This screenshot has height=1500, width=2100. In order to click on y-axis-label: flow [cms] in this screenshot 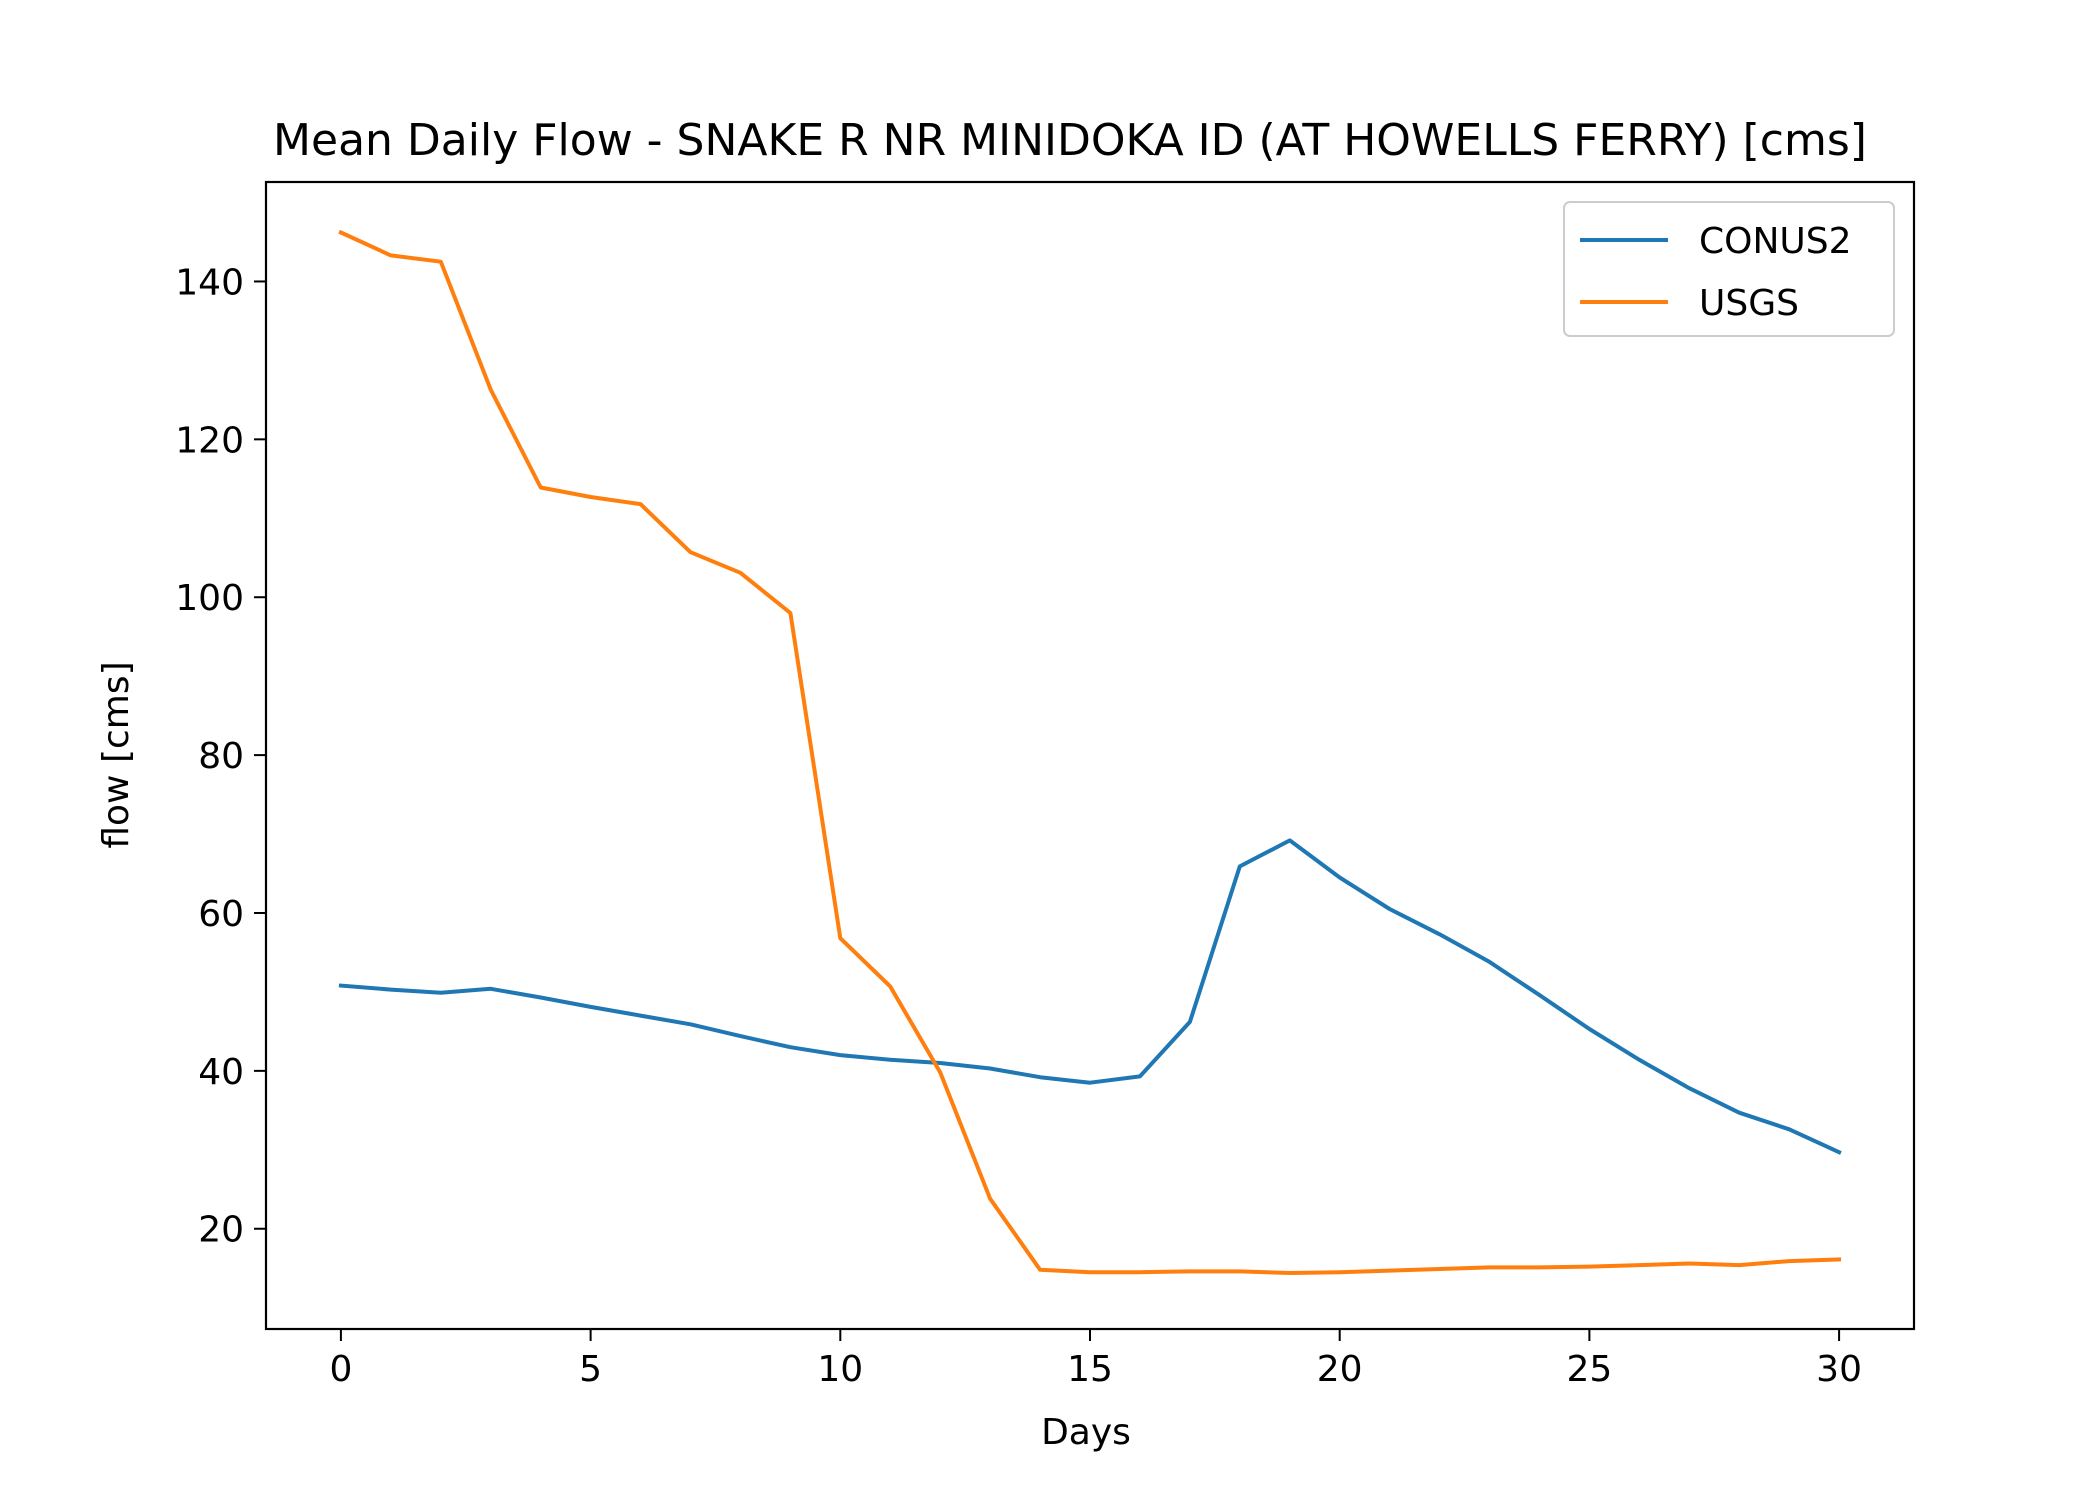, I will do `click(116, 754)`.